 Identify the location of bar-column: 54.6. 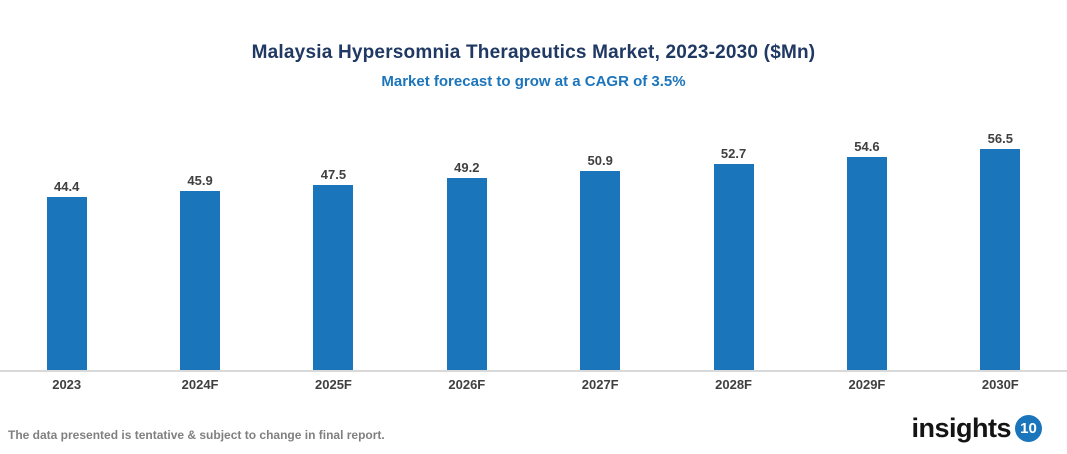
(866, 254).